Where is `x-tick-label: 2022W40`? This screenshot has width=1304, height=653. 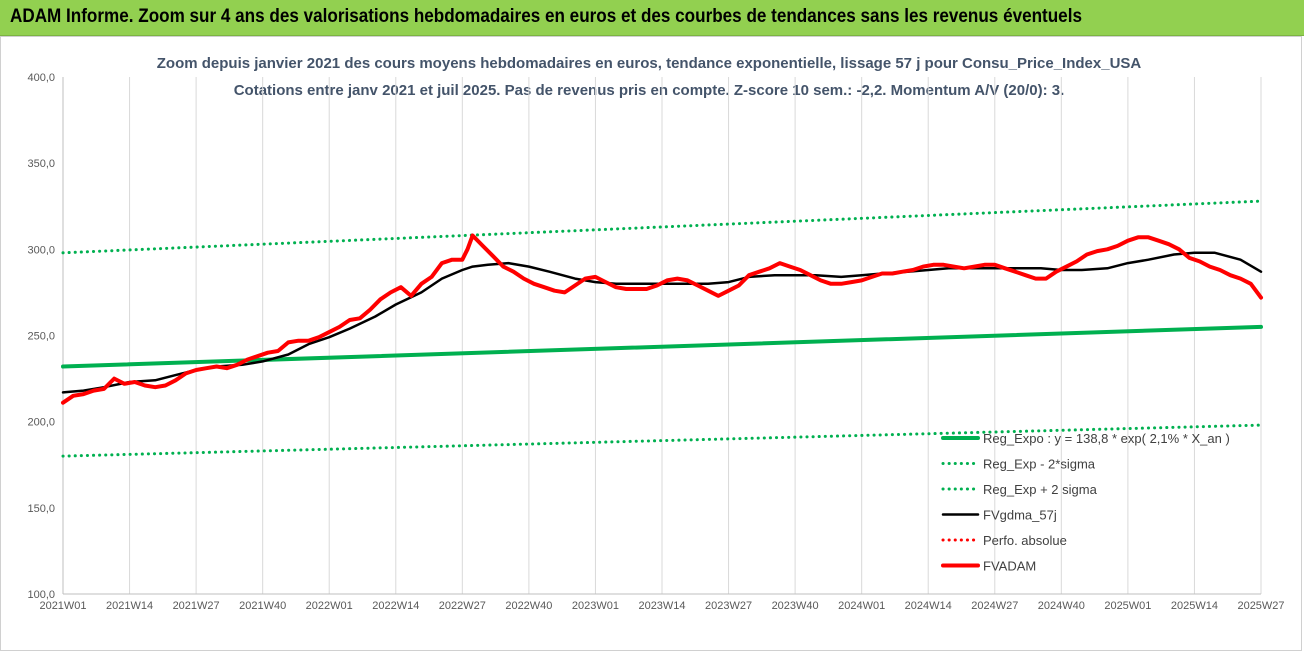 x-tick-label: 2022W40 is located at coordinates (528, 606).